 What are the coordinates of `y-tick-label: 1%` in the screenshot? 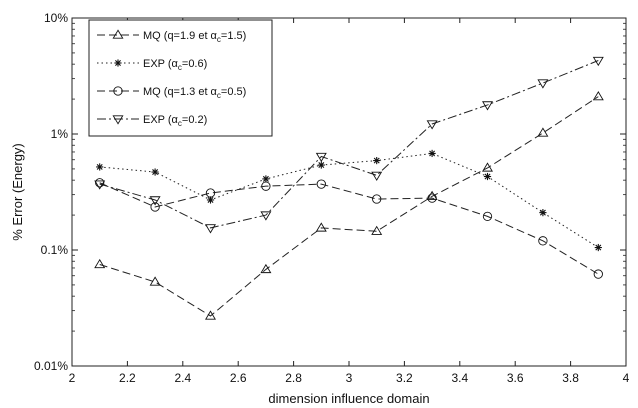 It's located at (60, 134).